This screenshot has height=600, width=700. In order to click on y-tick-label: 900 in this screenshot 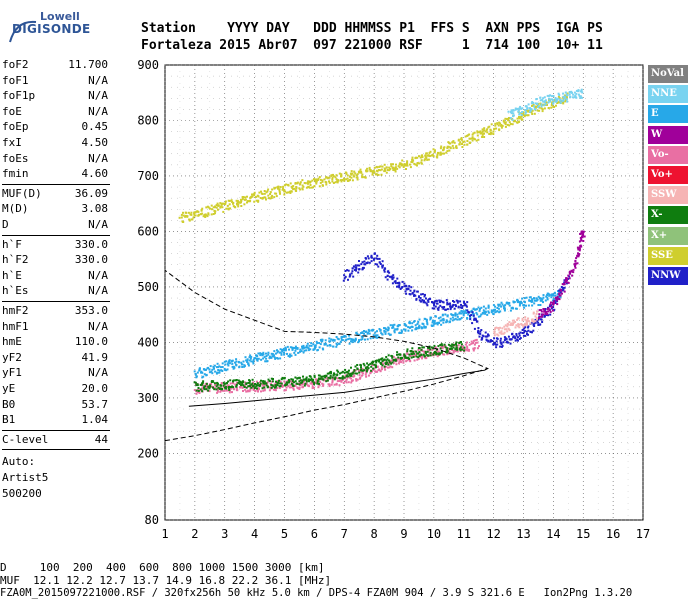, I will do `click(148, 65)`.